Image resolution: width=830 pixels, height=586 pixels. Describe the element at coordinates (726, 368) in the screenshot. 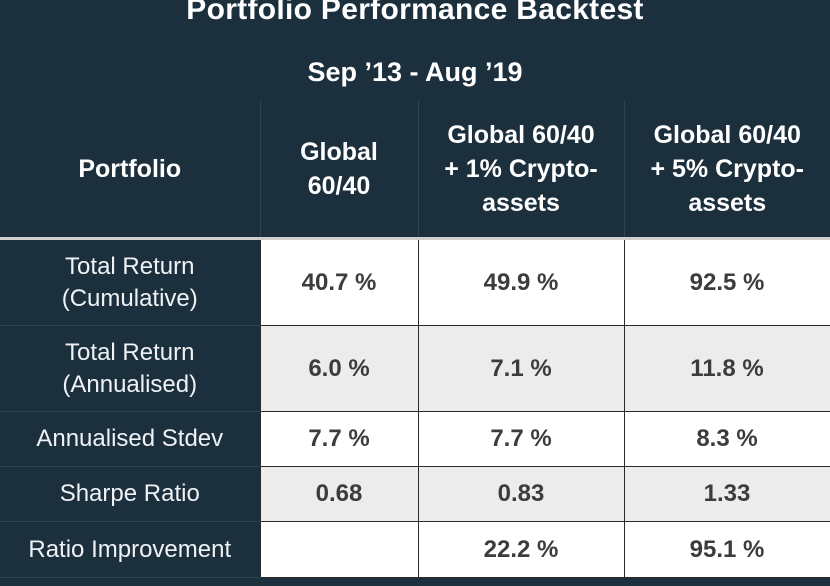

I see `table-cell: 11.8 %` at that location.